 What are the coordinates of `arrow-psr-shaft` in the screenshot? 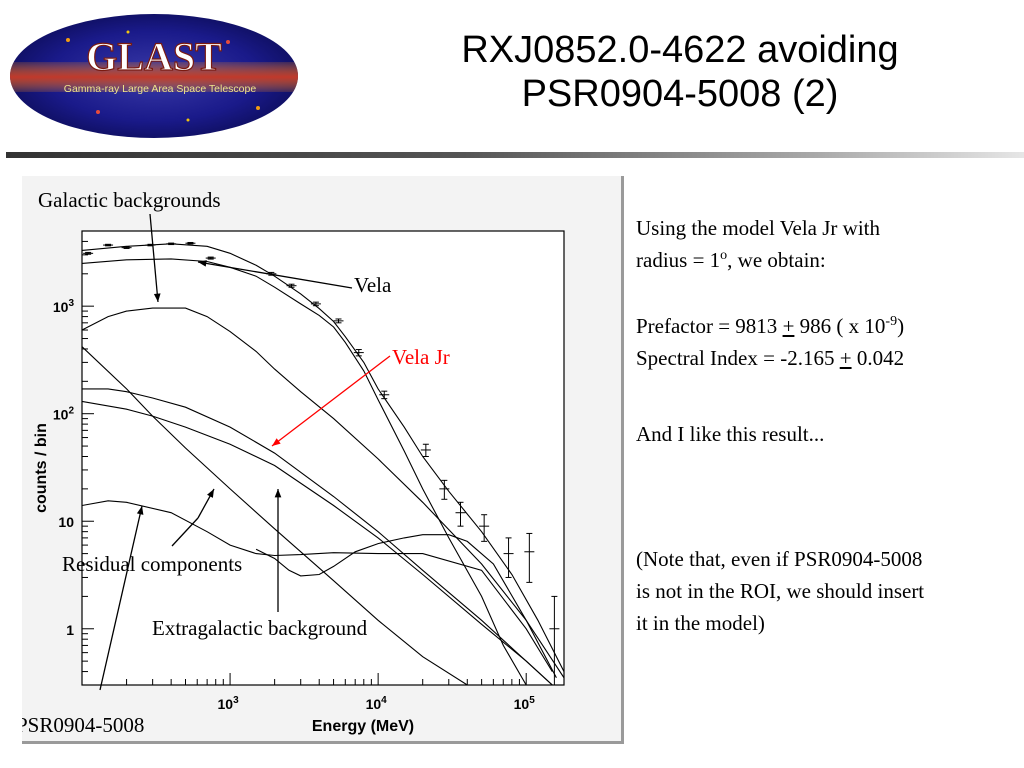 It's located at (121, 598).